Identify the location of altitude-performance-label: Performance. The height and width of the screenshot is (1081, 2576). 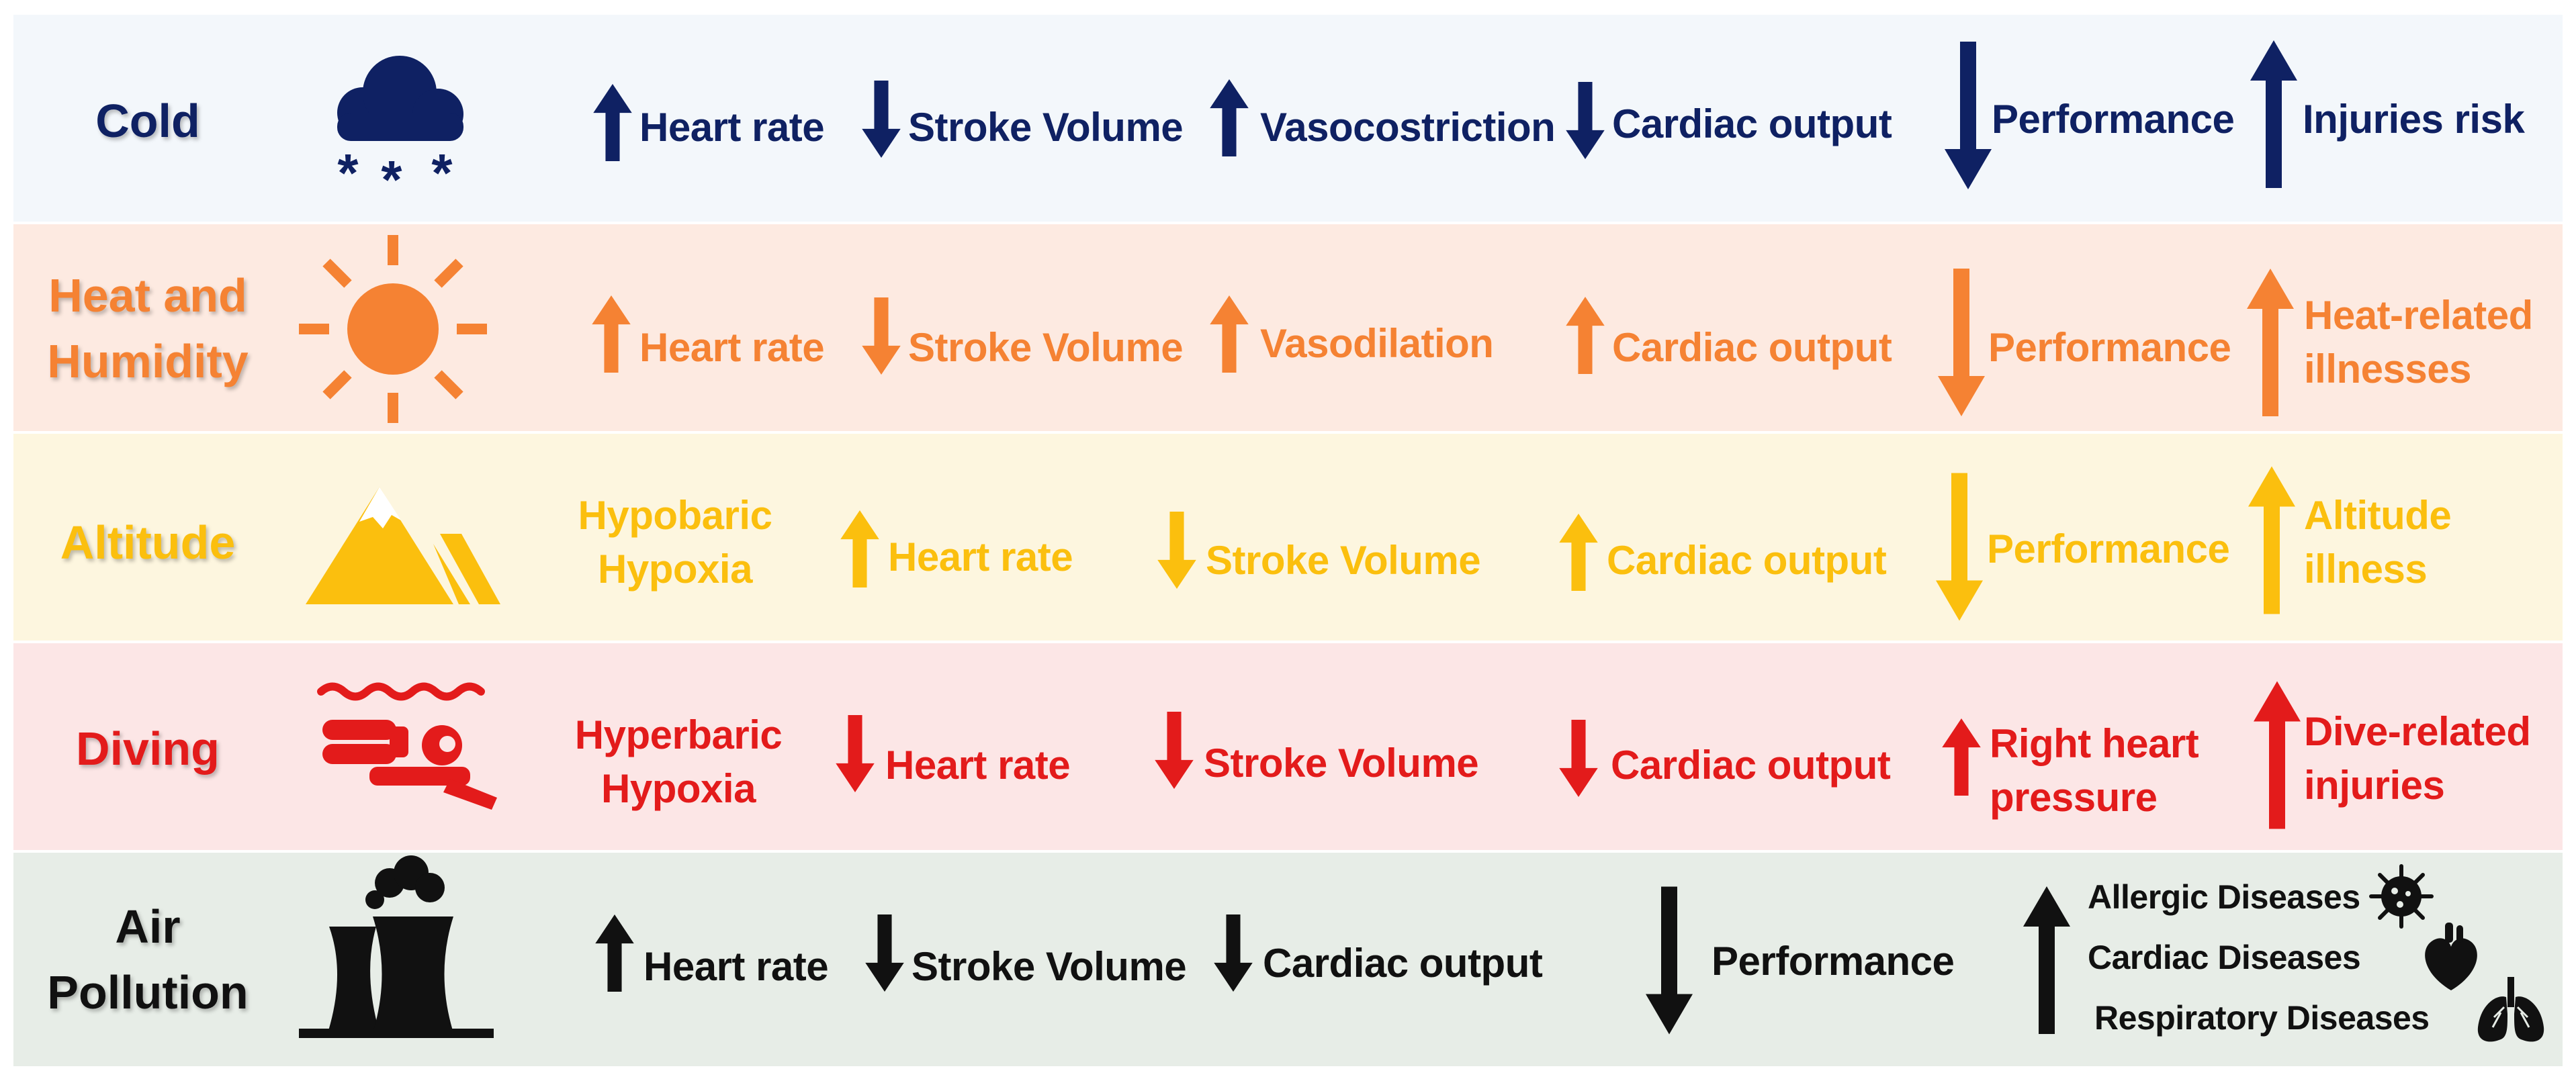
(2109, 548).